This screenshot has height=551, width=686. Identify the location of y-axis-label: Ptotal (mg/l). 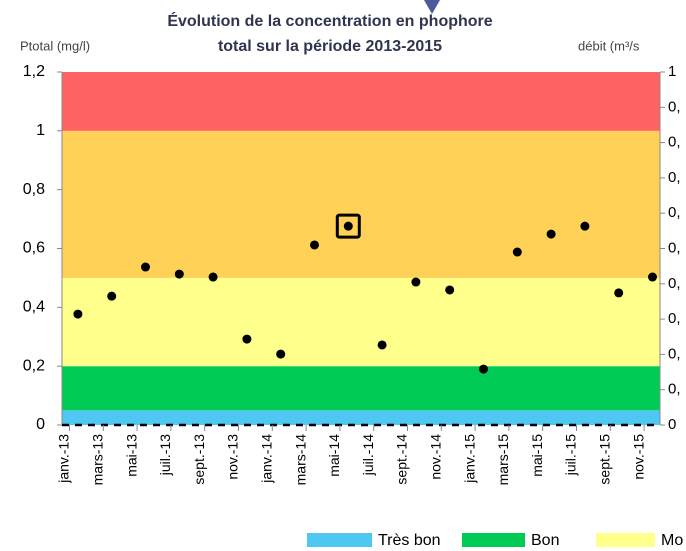
(55, 45).